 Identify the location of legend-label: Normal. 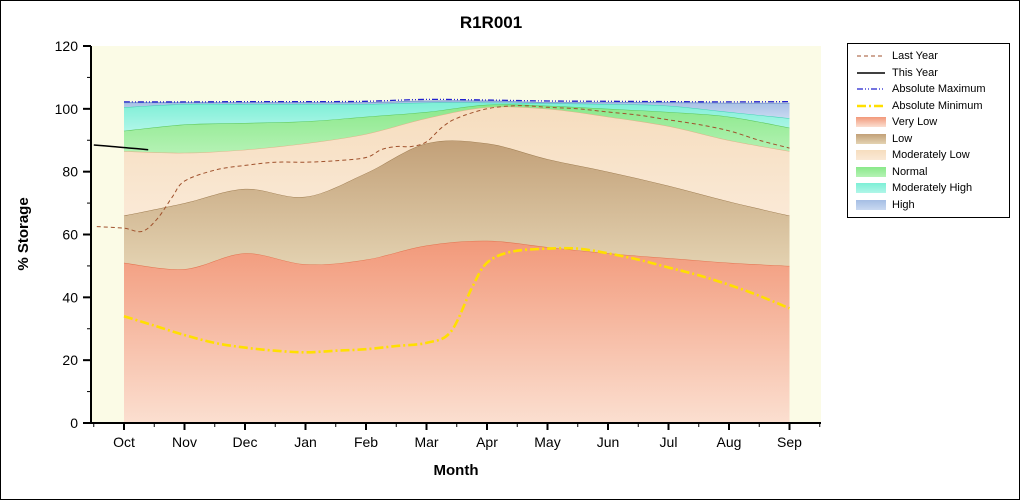
(910, 171).